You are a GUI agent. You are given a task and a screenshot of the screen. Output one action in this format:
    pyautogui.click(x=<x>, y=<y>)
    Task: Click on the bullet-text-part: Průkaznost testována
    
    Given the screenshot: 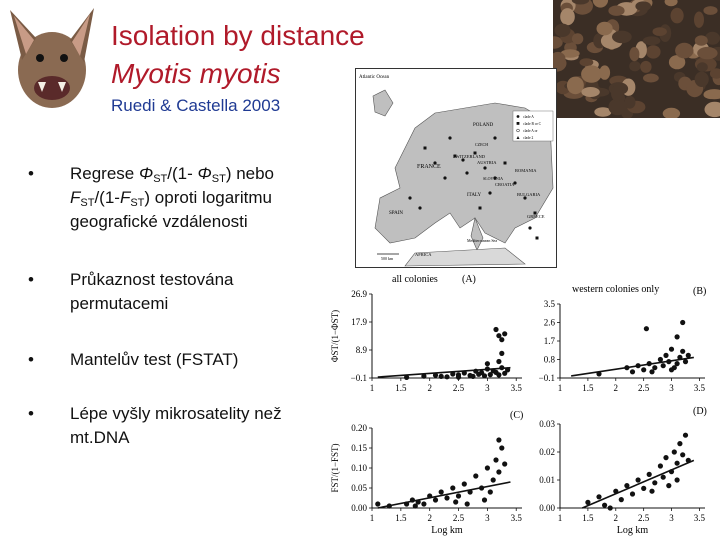 What is the action you would take?
    pyautogui.click(x=152, y=279)
    